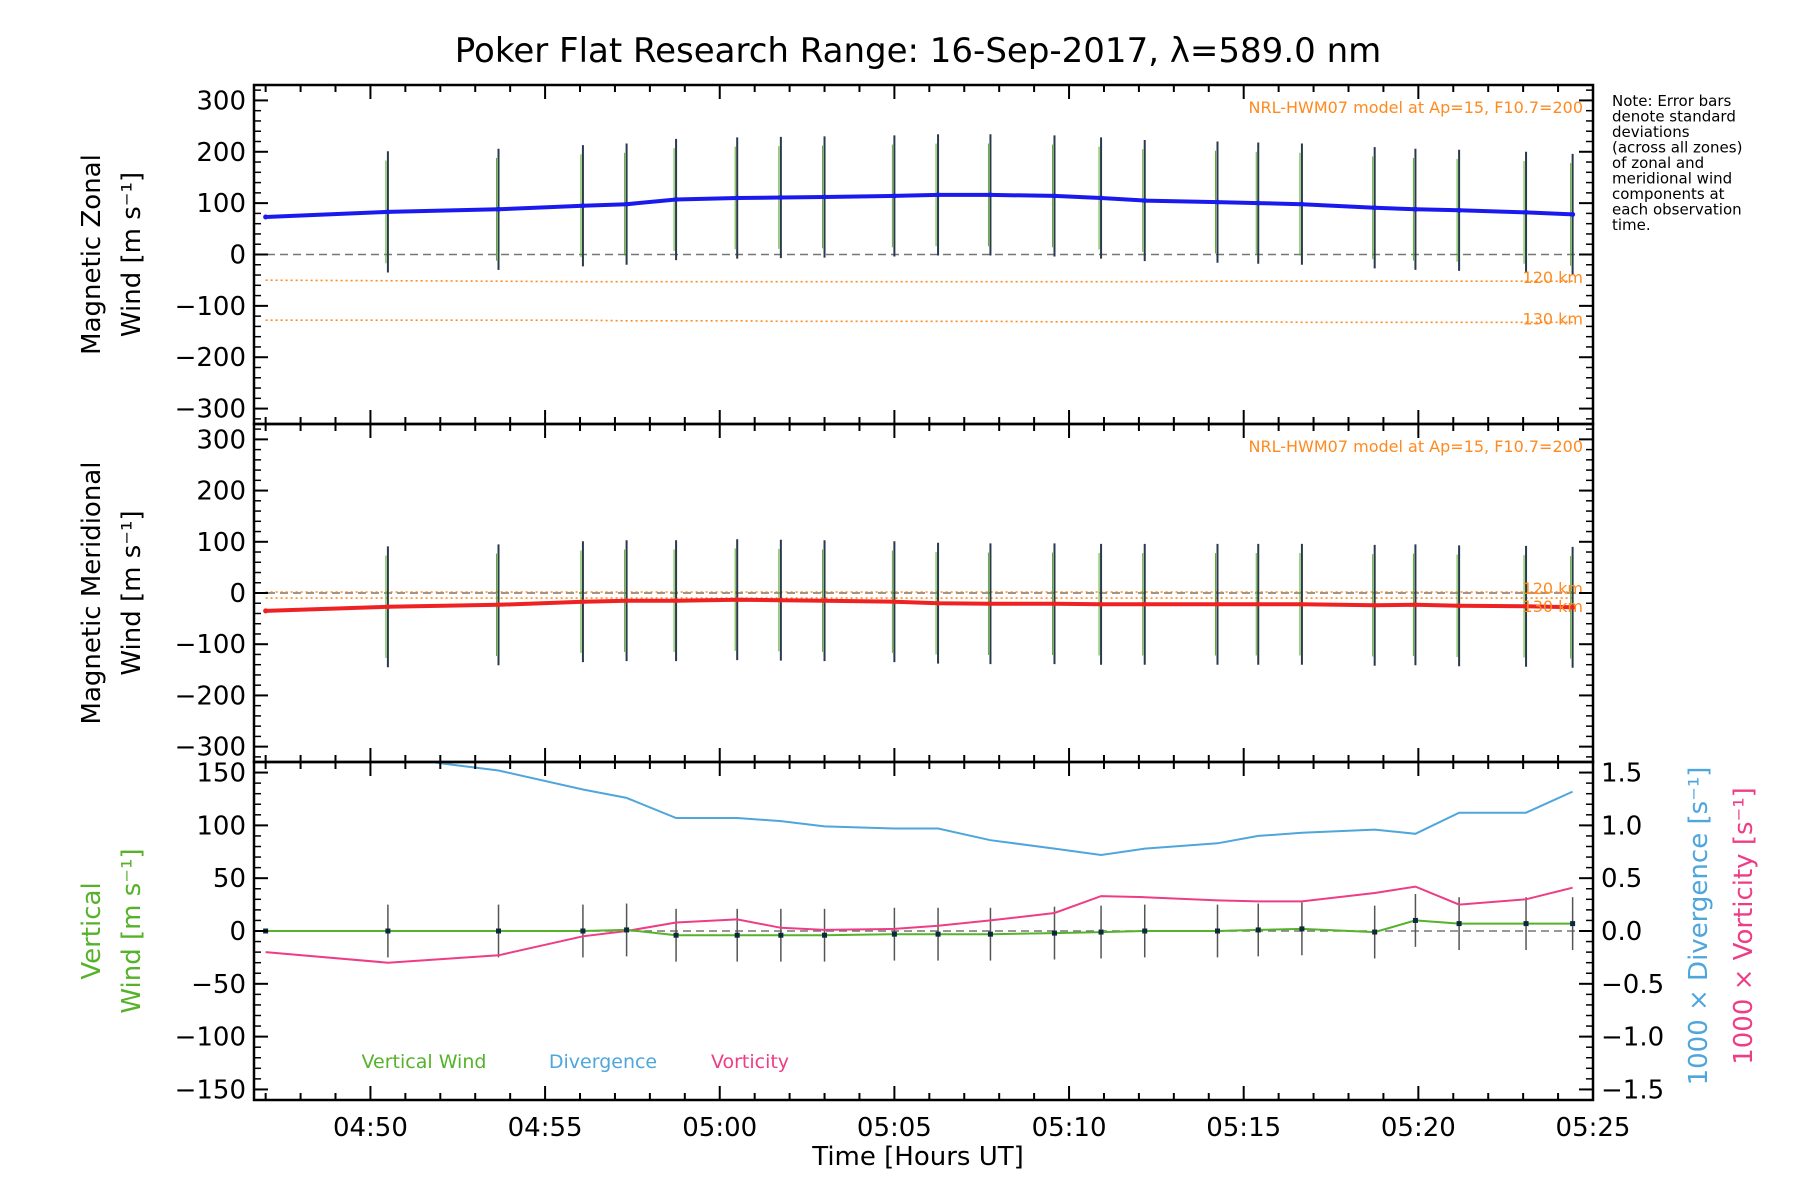 Image resolution: width=1800 pixels, height=1200 pixels. Describe the element at coordinates (545, 1128) in the screenshot. I see `x-tick-label: 04:55` at that location.